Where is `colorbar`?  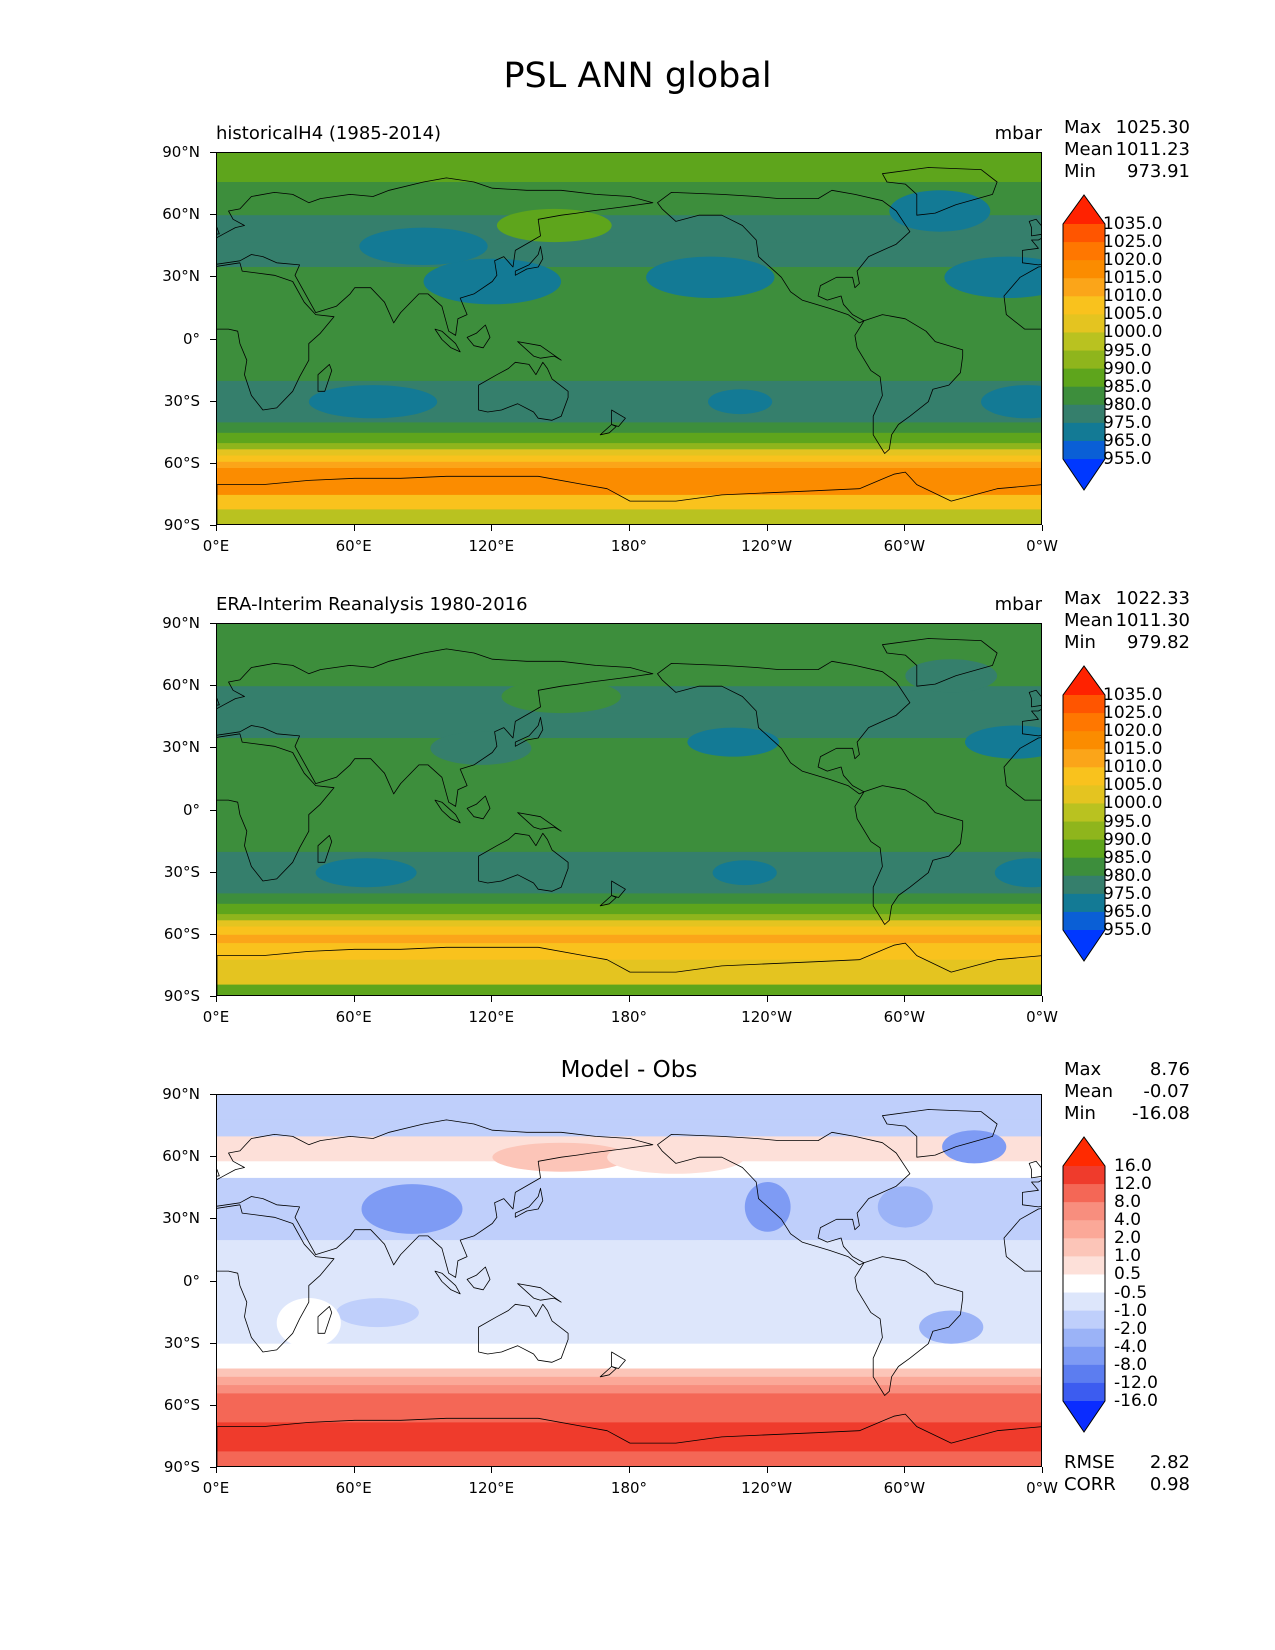
colorbar is located at coordinates (1084, 813).